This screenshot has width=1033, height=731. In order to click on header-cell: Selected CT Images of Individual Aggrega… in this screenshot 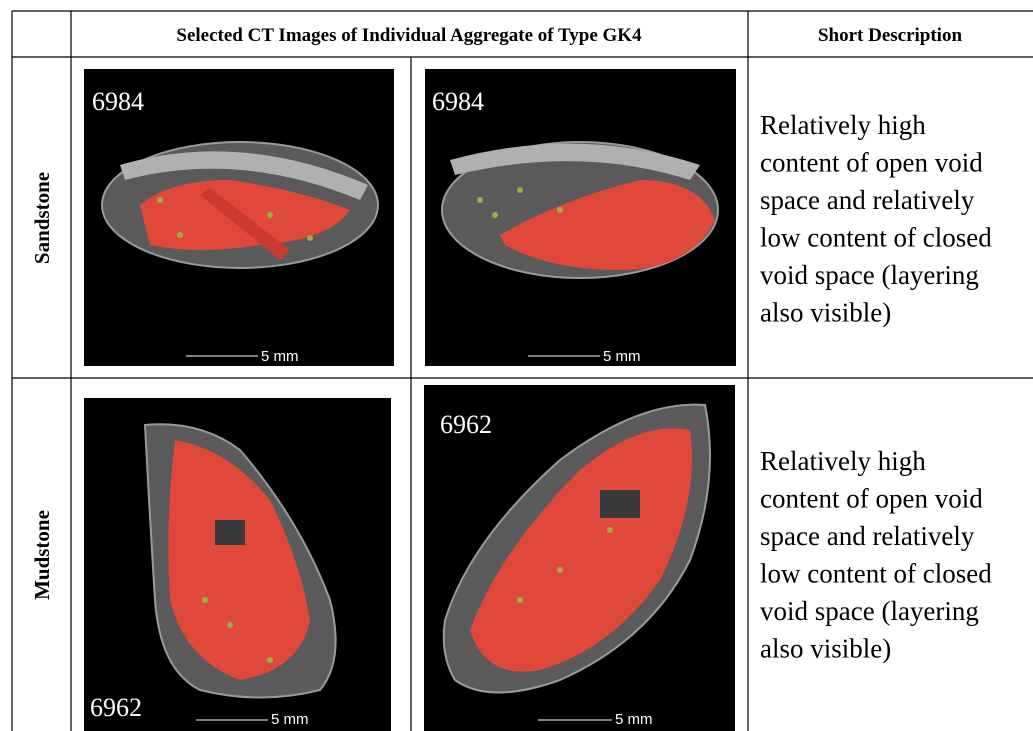, I will do `click(409, 35)`.